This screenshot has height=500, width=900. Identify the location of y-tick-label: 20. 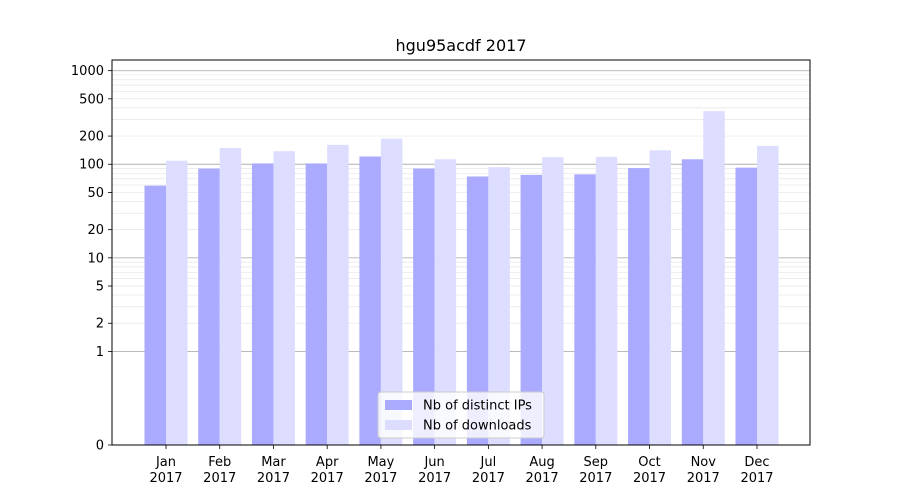
(95, 230).